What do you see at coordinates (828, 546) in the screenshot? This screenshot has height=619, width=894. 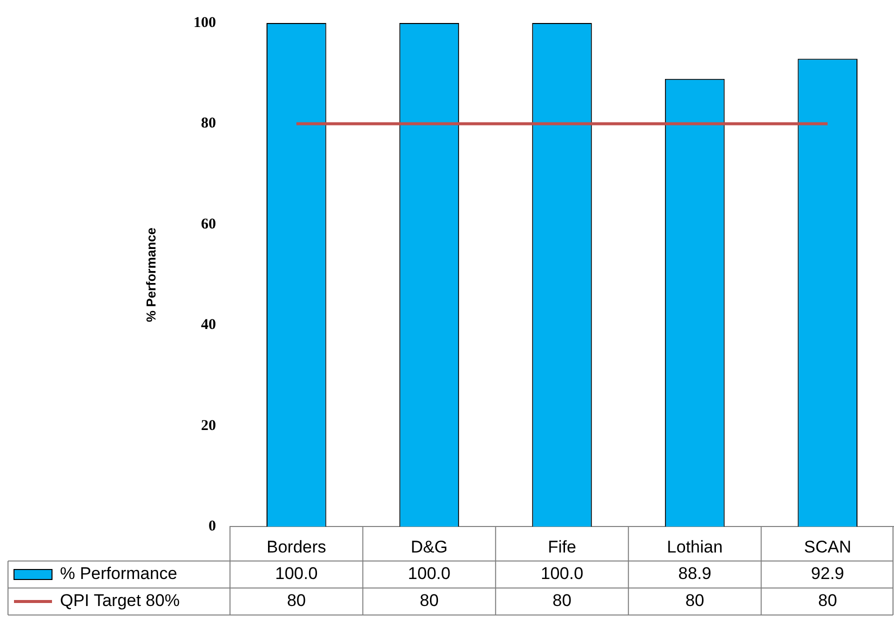 I see `x-tick-label: SCAN` at bounding box center [828, 546].